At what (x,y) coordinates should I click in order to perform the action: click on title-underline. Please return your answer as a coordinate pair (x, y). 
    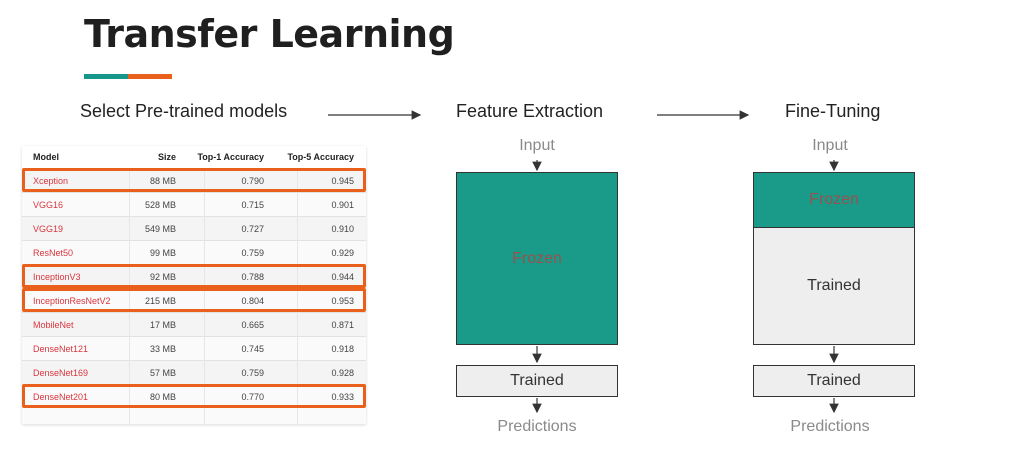
    Looking at the image, I should click on (128, 76).